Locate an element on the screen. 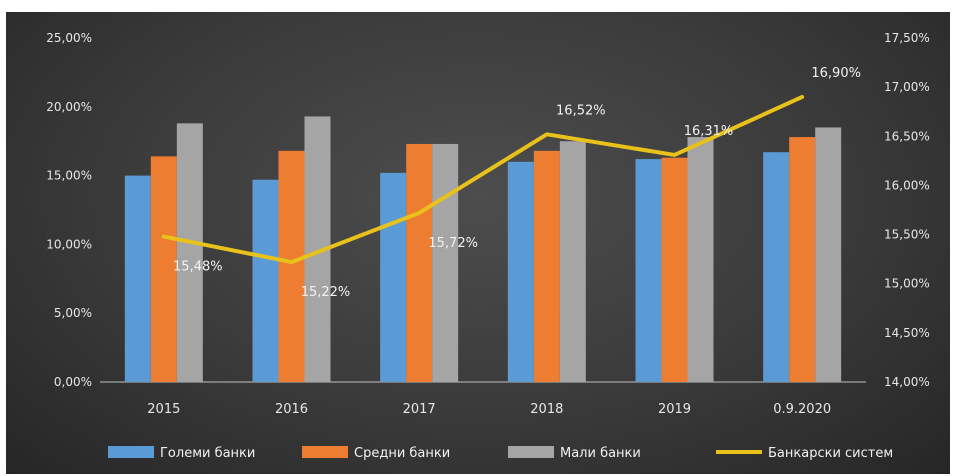 Image resolution: width=956 pixels, height=476 pixels. y-left-tick-label: 5,00% is located at coordinates (73, 313).